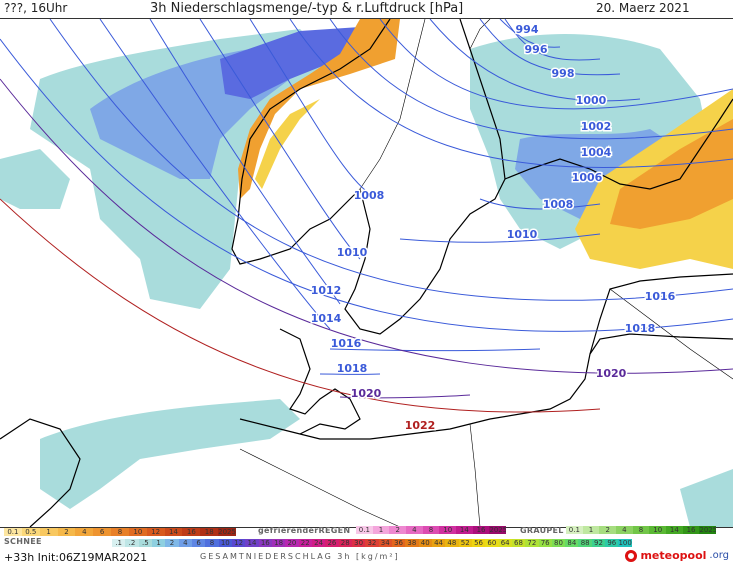 Image resolution: width=733 pixels, height=566 pixels. I want to click on rain-step: 22, so click(305, 543).